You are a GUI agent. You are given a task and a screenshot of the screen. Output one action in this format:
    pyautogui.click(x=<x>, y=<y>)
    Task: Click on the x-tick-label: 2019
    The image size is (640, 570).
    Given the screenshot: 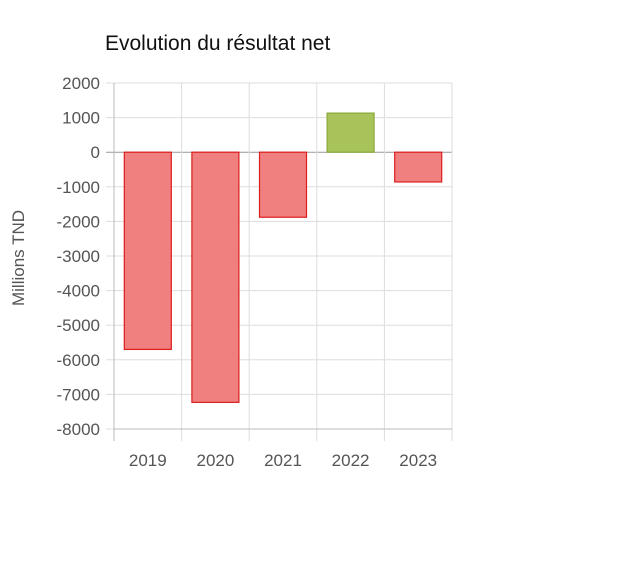 What is the action you would take?
    pyautogui.click(x=148, y=460)
    